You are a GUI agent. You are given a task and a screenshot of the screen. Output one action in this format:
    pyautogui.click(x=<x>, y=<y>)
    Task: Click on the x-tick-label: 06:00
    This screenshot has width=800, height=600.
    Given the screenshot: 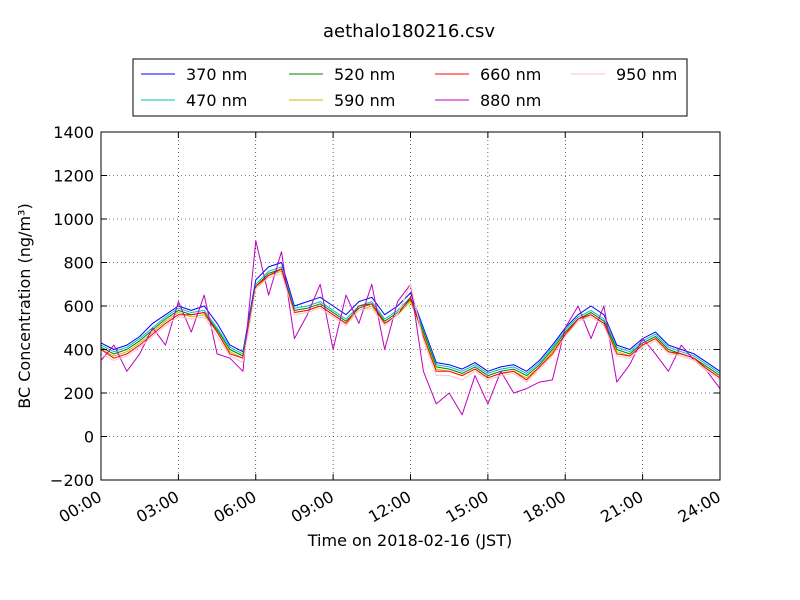 What is the action you would take?
    pyautogui.click(x=234, y=507)
    